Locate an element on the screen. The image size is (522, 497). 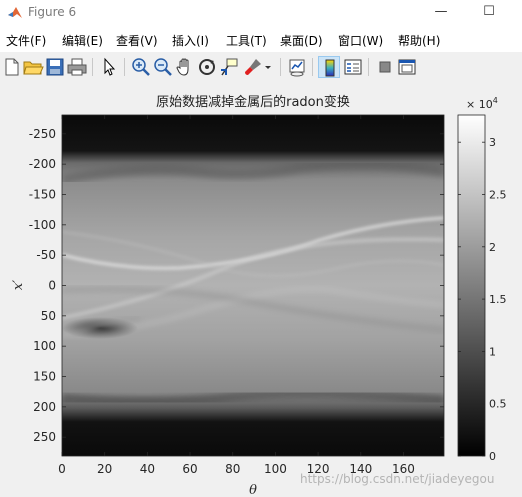
hide-plot-tools-button is located at coordinates (385, 67).